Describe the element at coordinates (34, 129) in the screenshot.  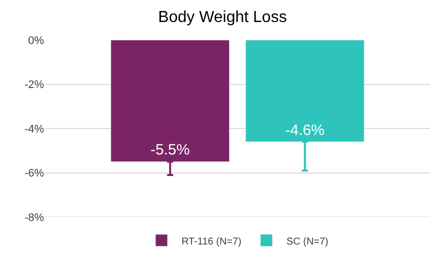
I see `y-tick-label: -4%` at that location.